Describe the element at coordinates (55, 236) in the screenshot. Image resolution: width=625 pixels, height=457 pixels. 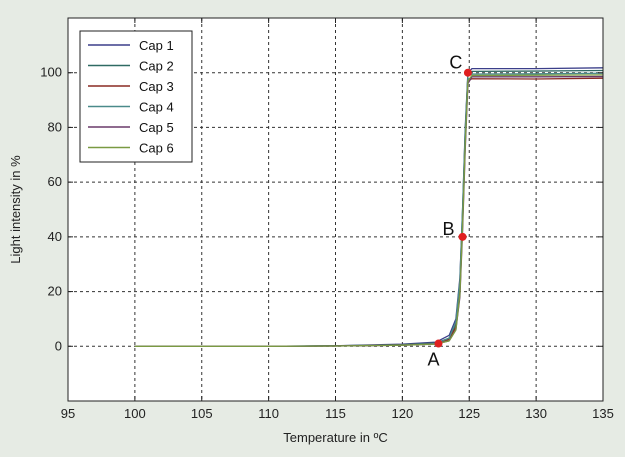
I see `y-tick-label: 40` at that location.